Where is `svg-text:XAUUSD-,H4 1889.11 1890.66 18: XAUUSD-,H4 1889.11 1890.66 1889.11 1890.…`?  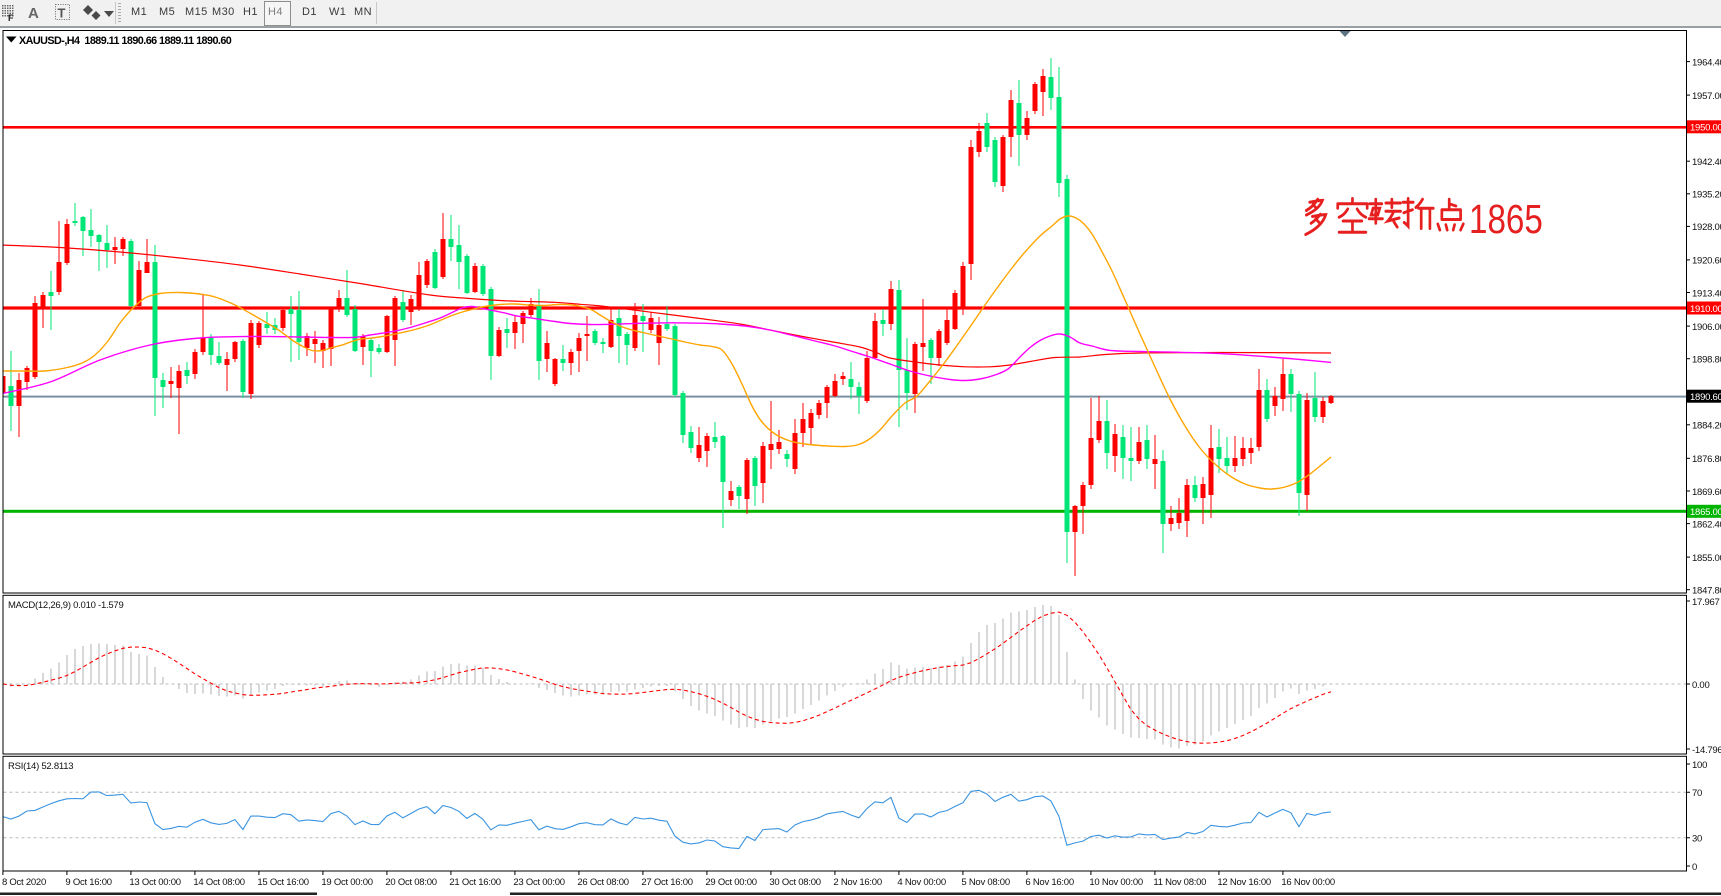 svg-text:XAUUSD-,H4 1889.11 1890.66 18: XAUUSD-,H4 1889.11 1890.66 1889.11 1890.… is located at coordinates (125, 41).